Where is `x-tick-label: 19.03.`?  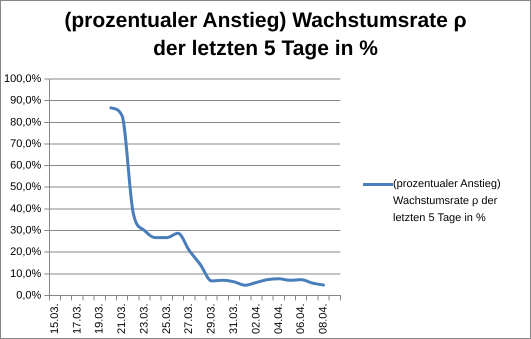
x-tick-label: 19.03. is located at coordinates (100, 318).